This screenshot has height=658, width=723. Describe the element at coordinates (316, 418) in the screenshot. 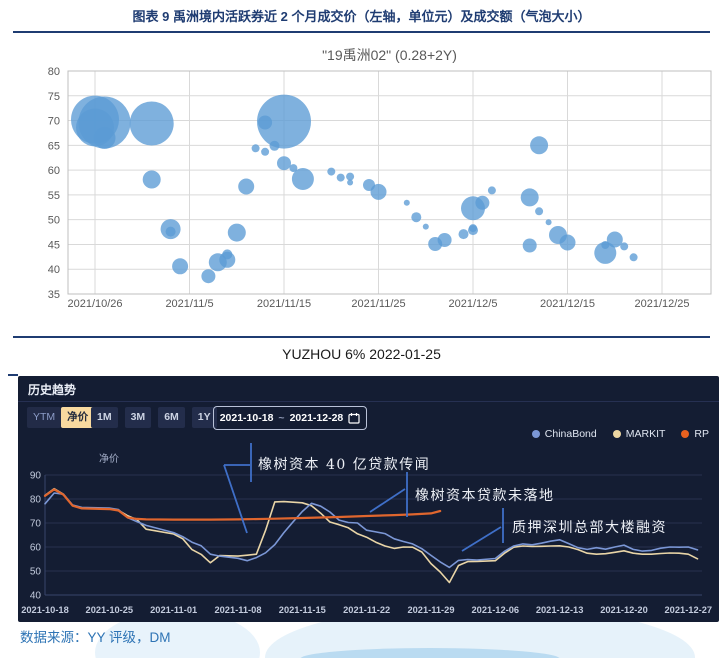

I see `date-end: 2021-12-28` at that location.